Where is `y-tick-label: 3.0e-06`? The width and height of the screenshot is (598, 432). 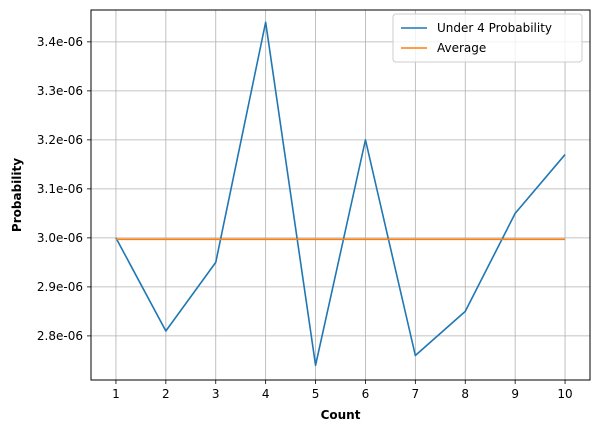 y-tick-label: 3.0e-06 is located at coordinates (60, 238).